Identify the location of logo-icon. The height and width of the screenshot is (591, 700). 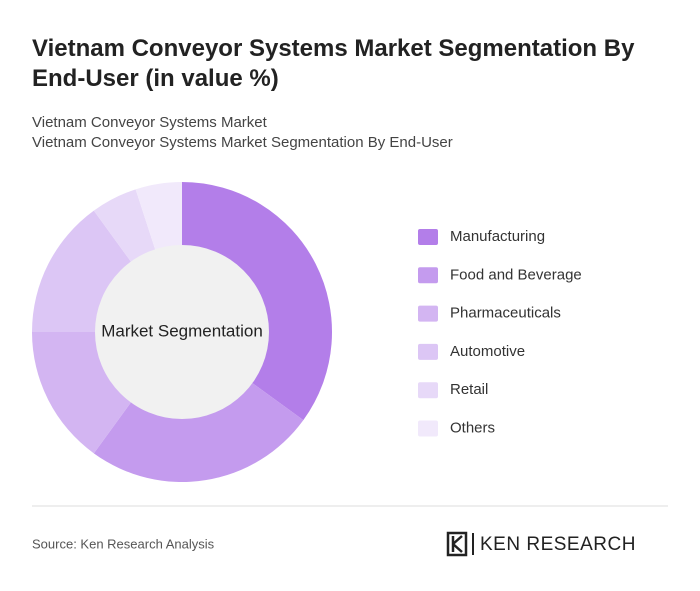
(457, 544).